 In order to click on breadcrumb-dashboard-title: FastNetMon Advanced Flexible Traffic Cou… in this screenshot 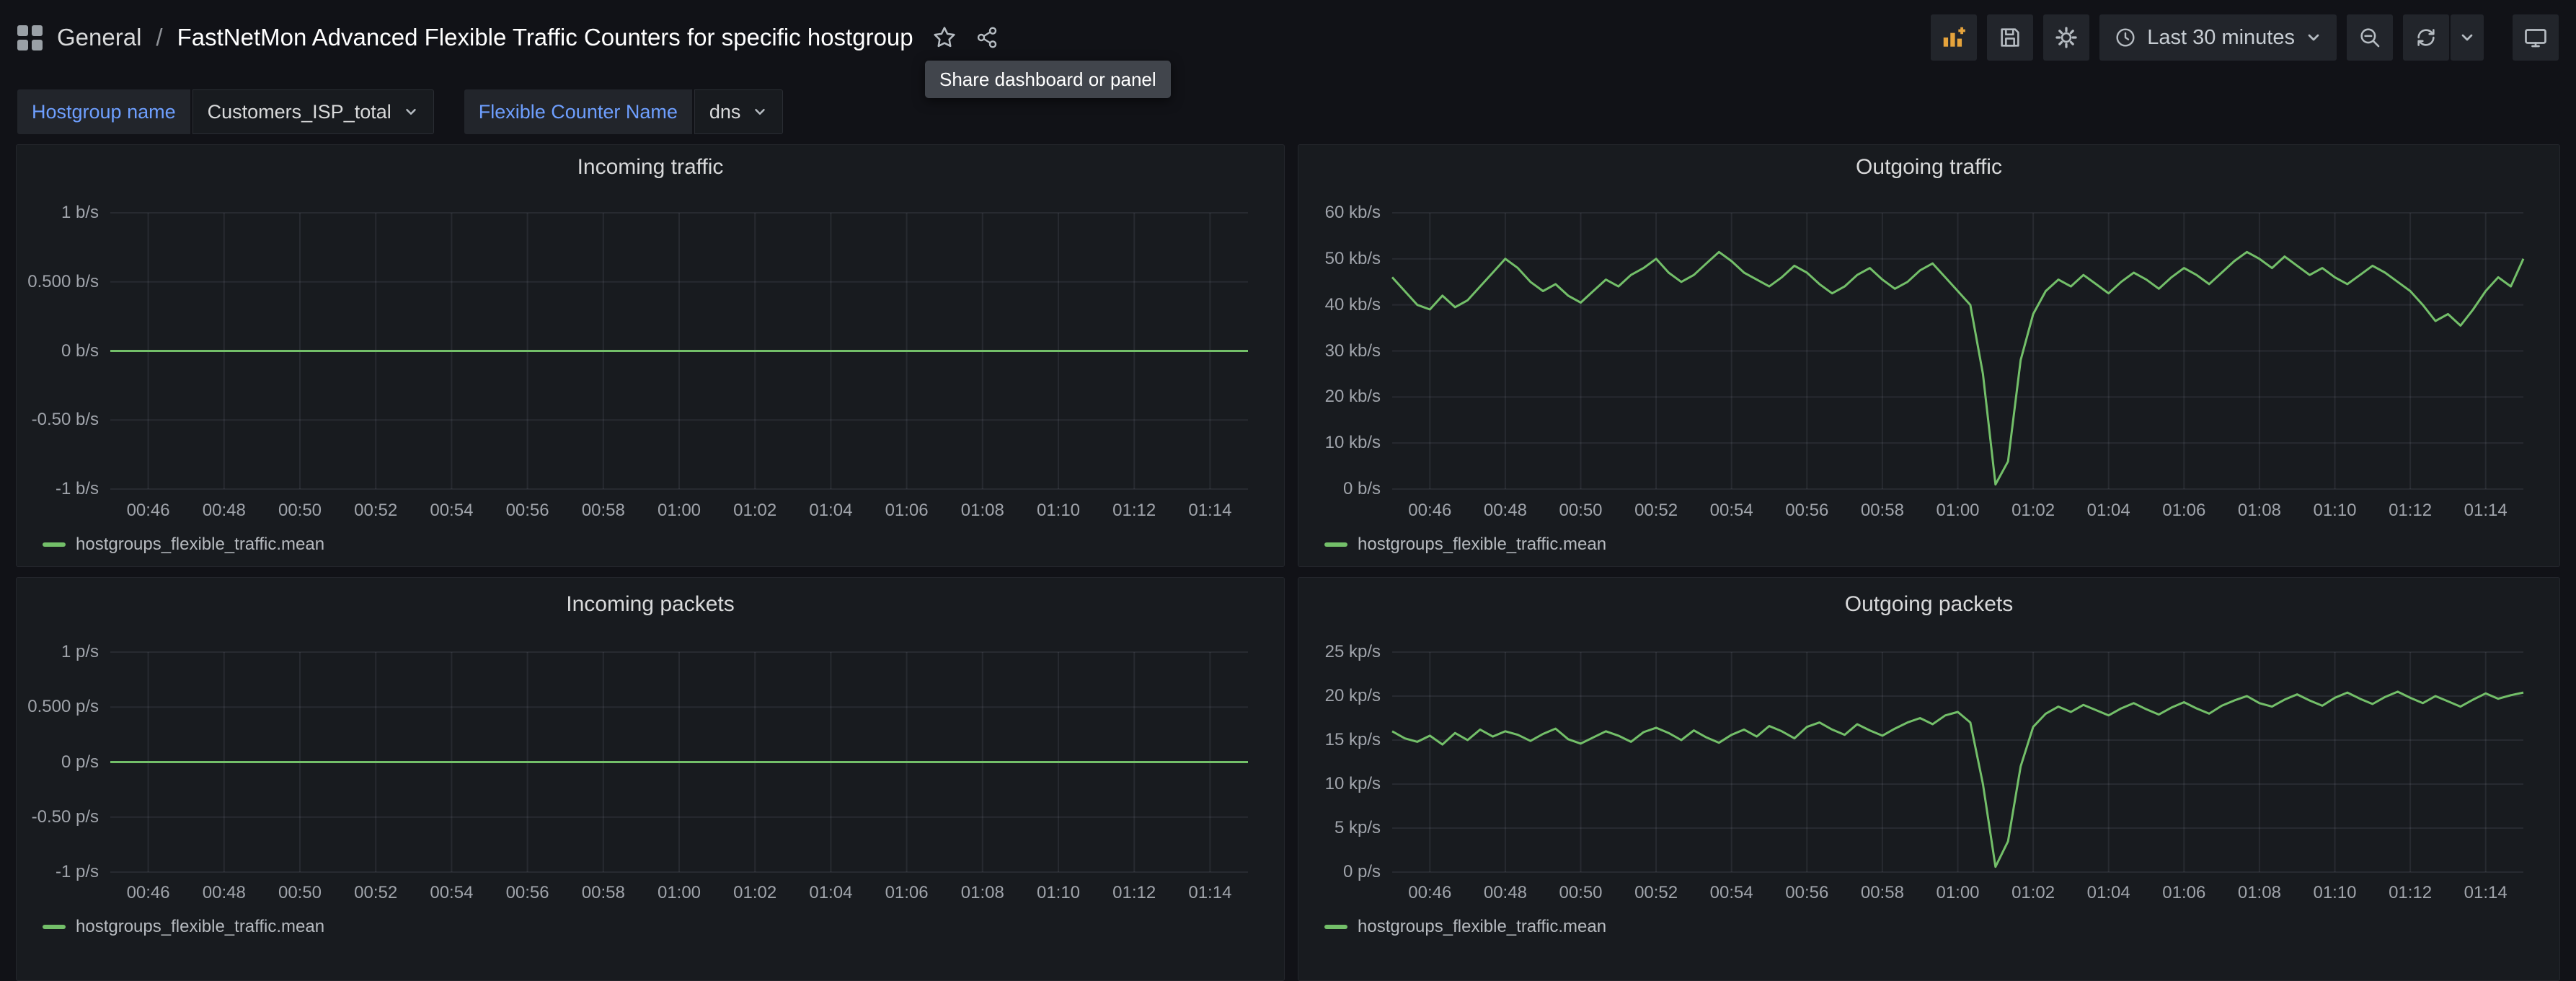, I will do `click(545, 37)`.